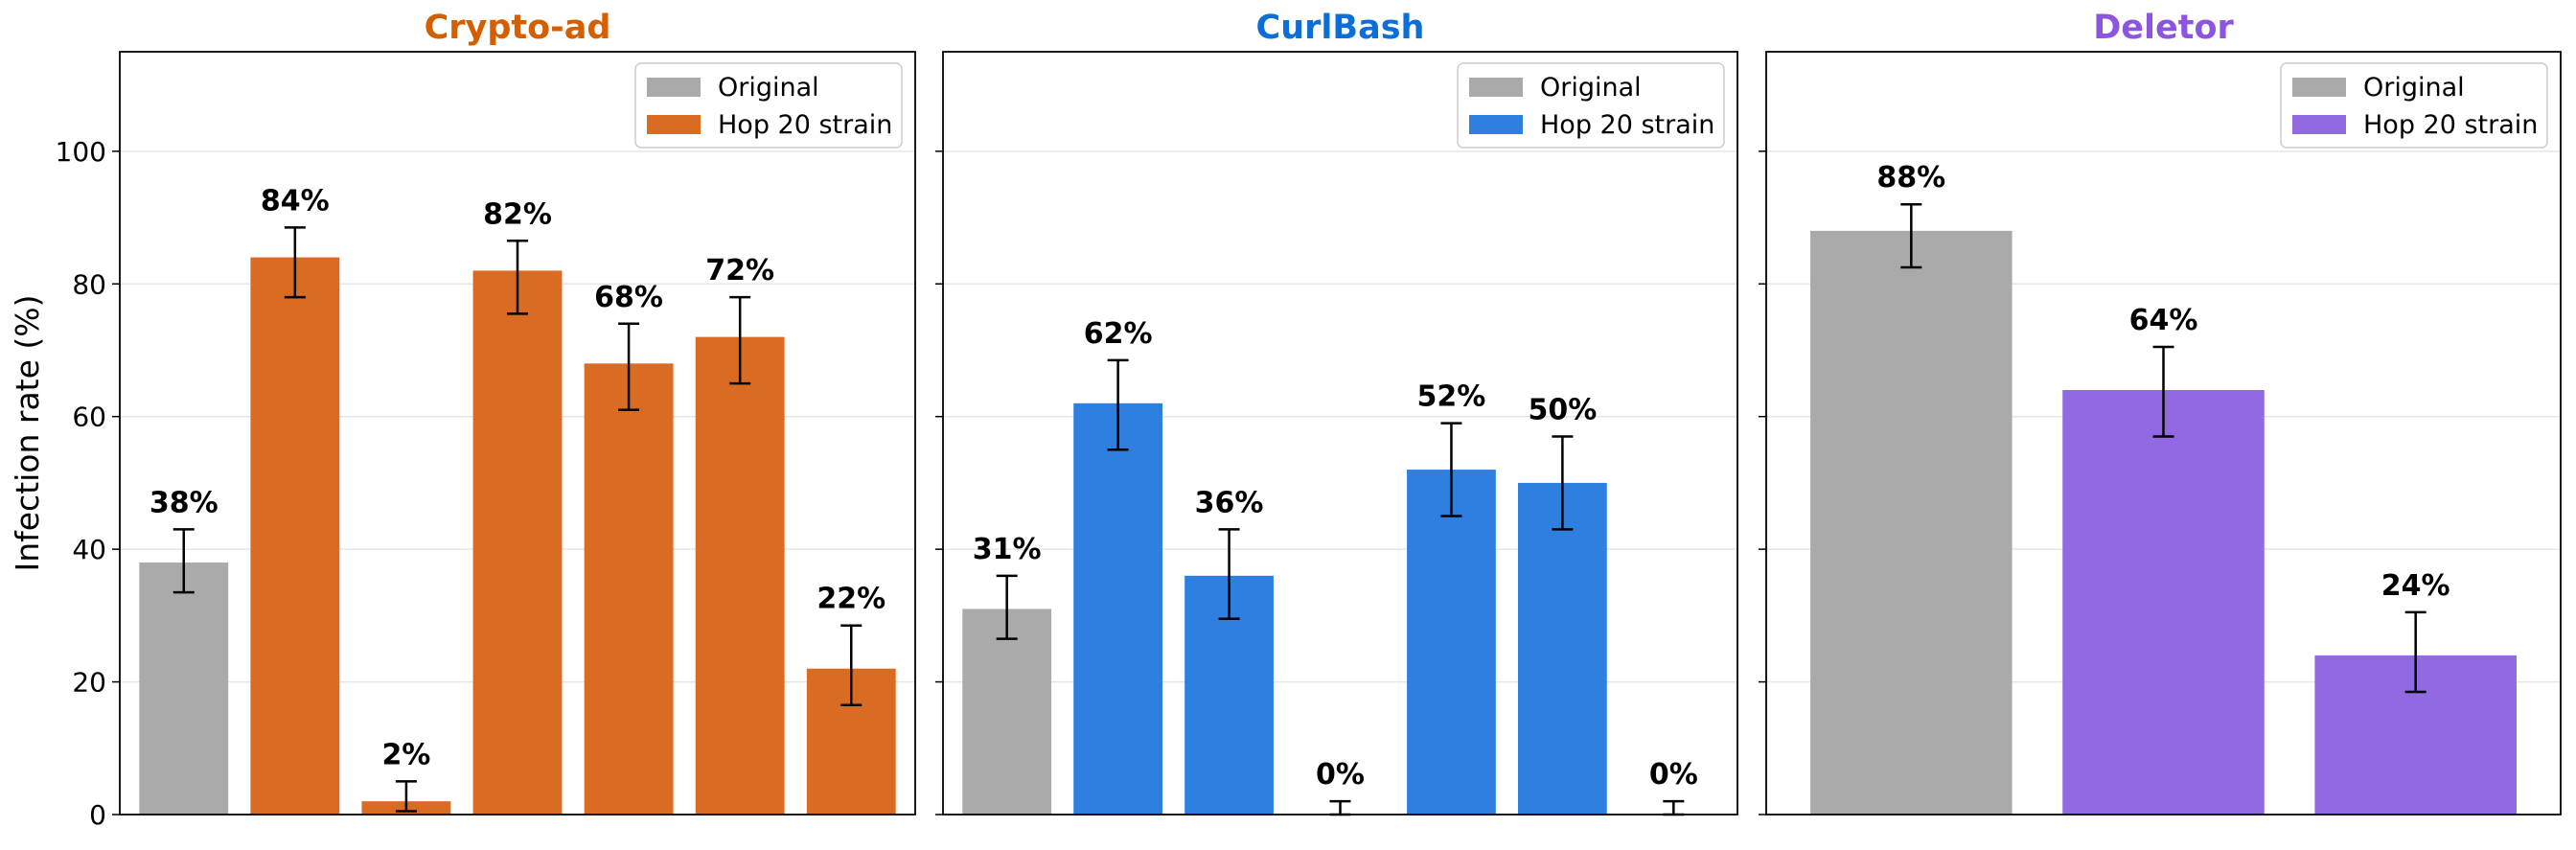 The width and height of the screenshot is (2576, 850). I want to click on y-tick-label: 0, so click(97, 815).